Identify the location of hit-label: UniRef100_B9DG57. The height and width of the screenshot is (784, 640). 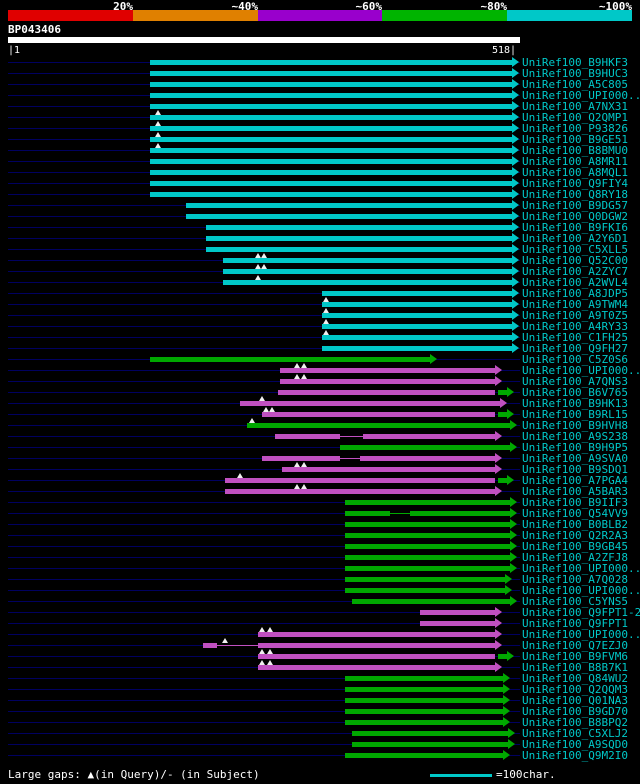
(575, 205).